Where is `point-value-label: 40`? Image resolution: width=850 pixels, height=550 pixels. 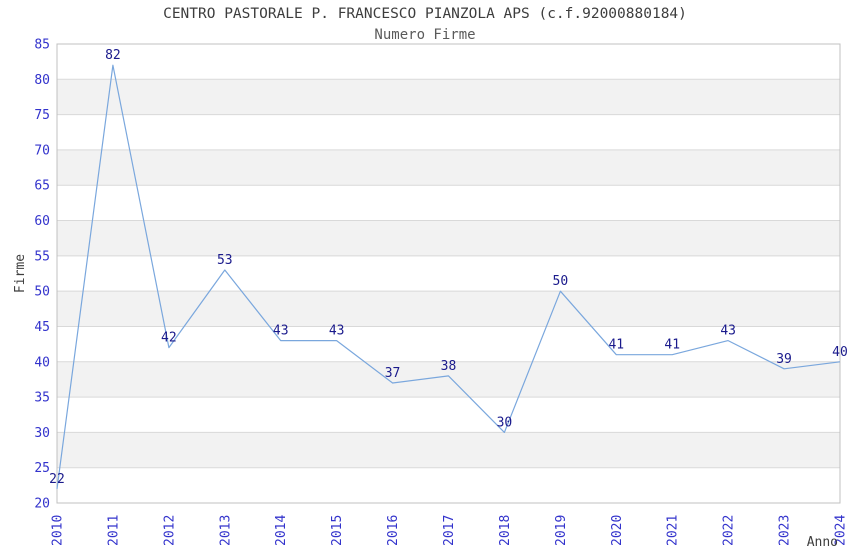
point-value-label: 40 is located at coordinates (840, 352).